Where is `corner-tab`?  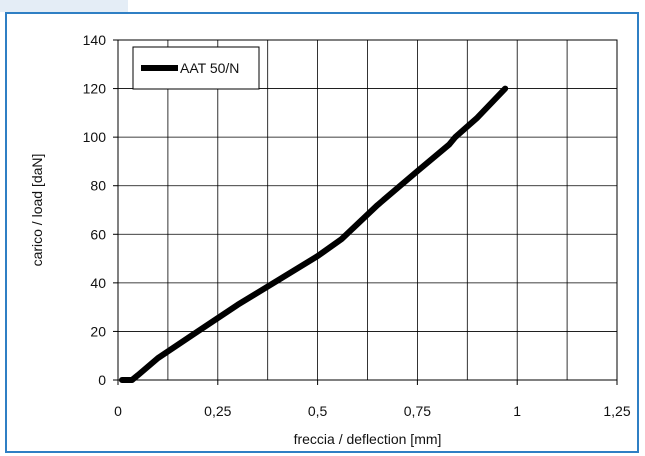 corner-tab is located at coordinates (64, 6).